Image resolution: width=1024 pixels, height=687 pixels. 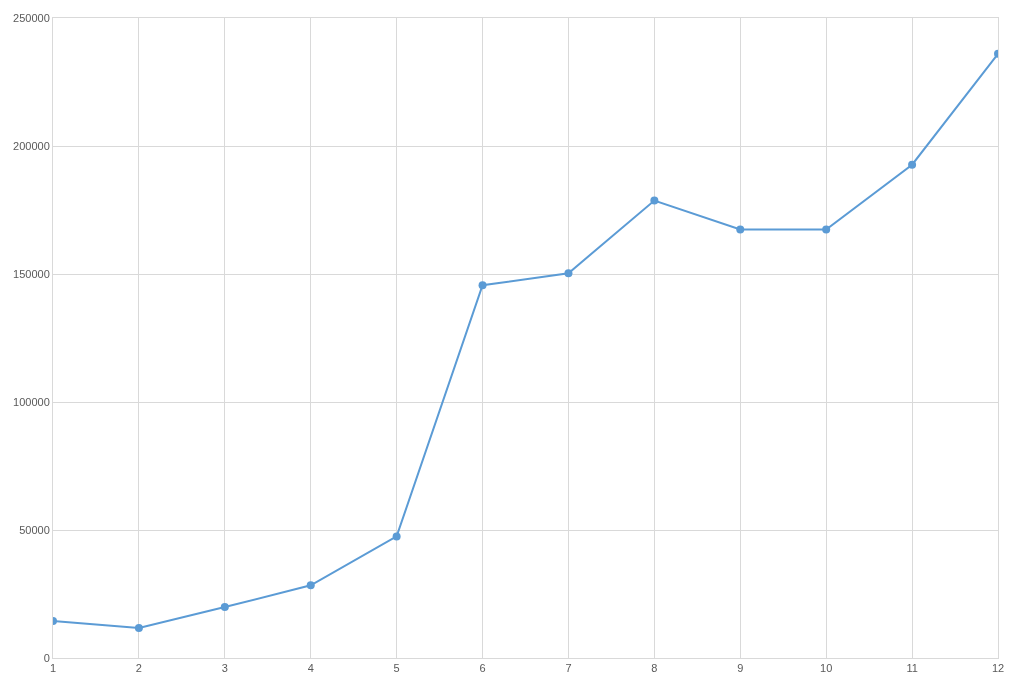 I want to click on y-tick-label: 150000, so click(x=31, y=273).